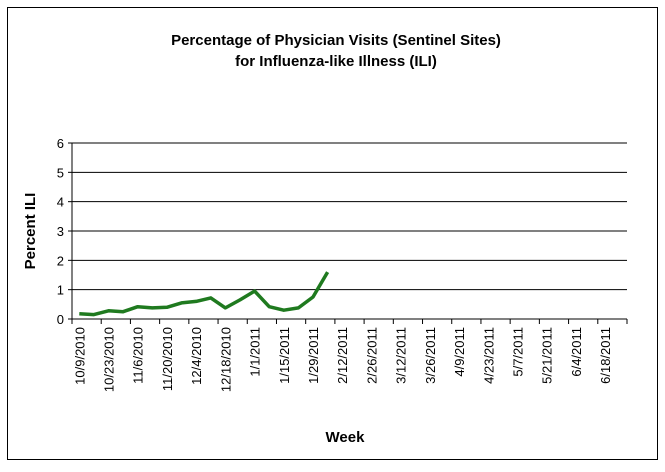 This screenshot has height=472, width=665. I want to click on x-tick-label: 4/23/2011, so click(488, 355).